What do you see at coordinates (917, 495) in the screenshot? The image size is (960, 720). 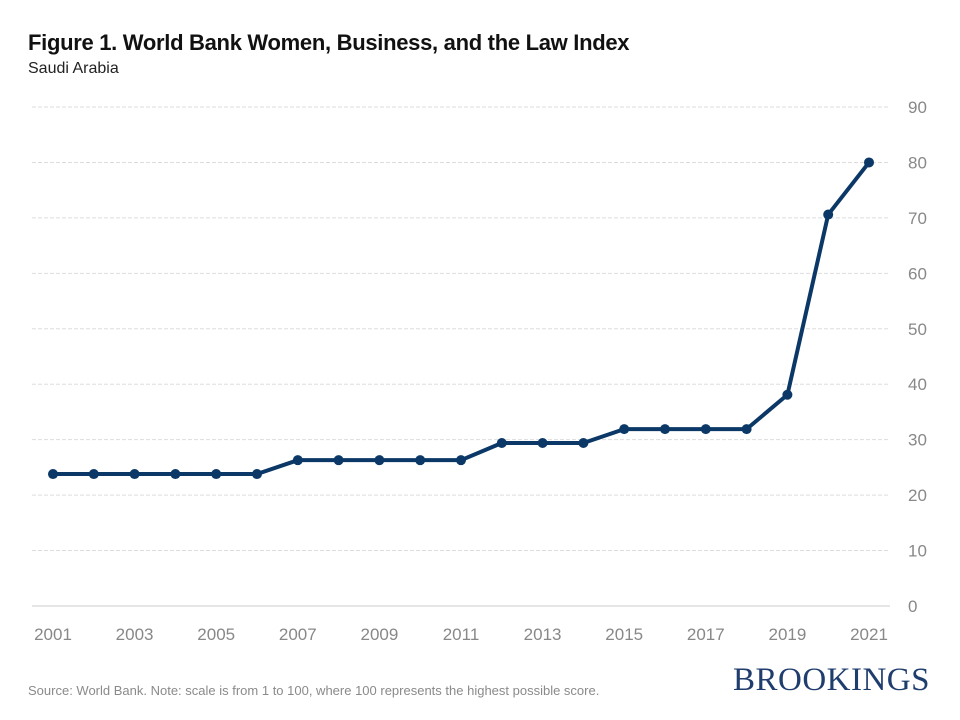 I see `y-tick-label: 20` at bounding box center [917, 495].